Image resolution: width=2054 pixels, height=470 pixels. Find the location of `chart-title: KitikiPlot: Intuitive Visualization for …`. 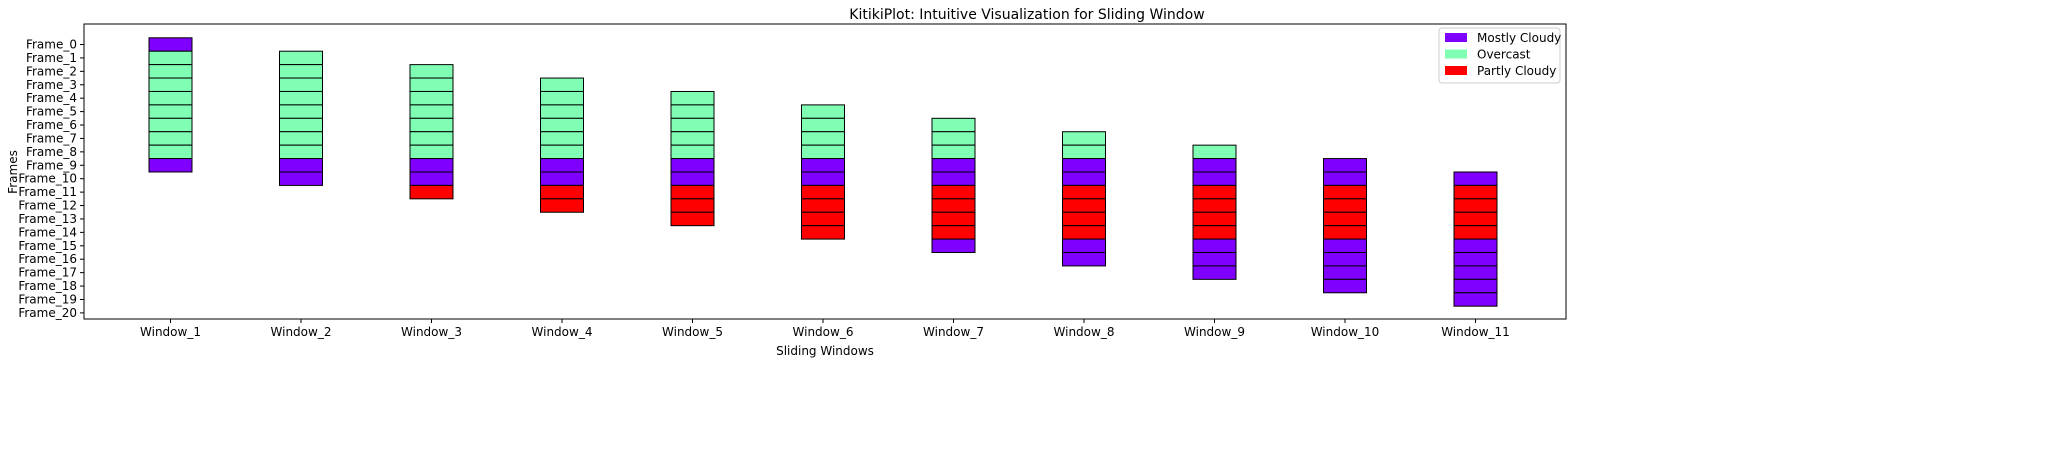

chart-title: KitikiPlot: Intuitive Visualization for … is located at coordinates (1026, 15).